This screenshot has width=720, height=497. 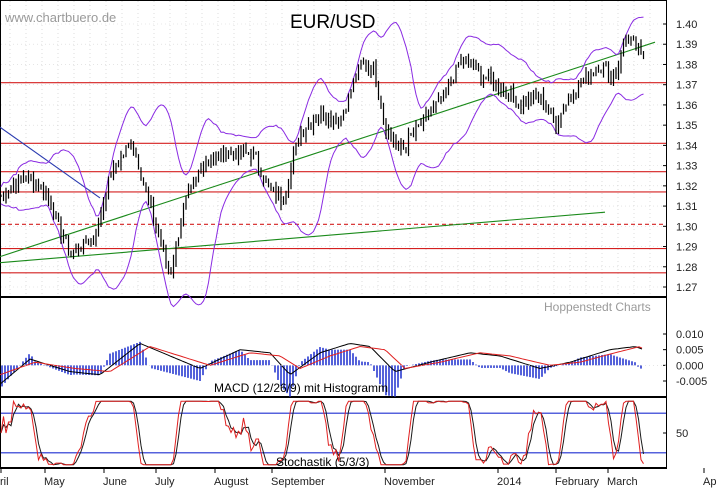 What do you see at coordinates (686, 45) in the screenshot?
I see `price-y-tick-label: 1.39` at bounding box center [686, 45].